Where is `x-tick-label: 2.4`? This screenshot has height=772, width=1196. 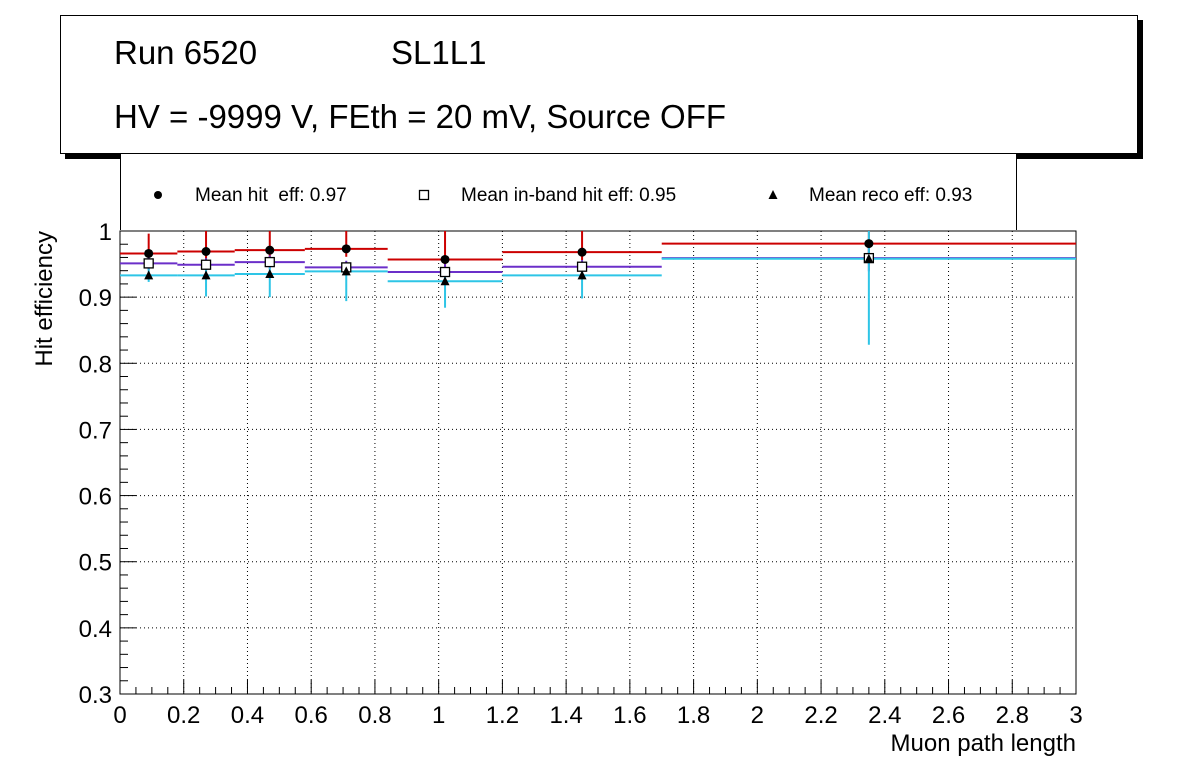
x-tick-label: 2.4 is located at coordinates (884, 715).